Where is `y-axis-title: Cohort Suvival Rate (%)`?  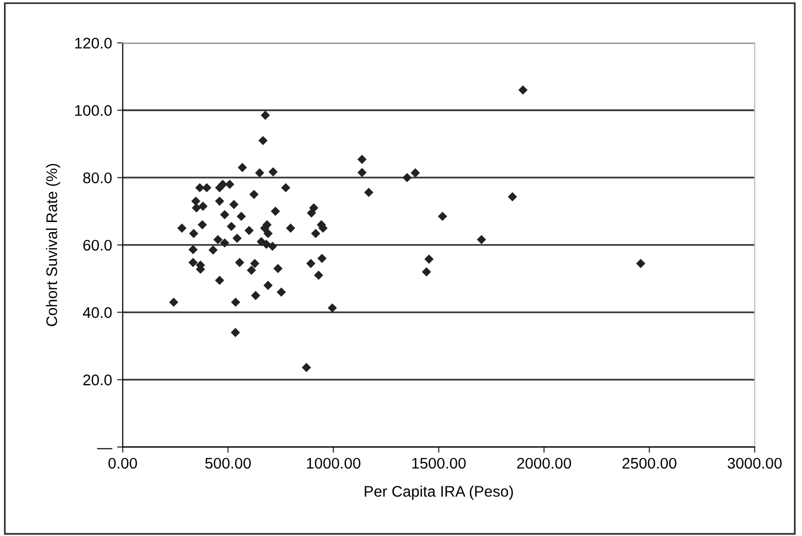 y-axis-title: Cohort Suvival Rate (%) is located at coordinates (53, 245).